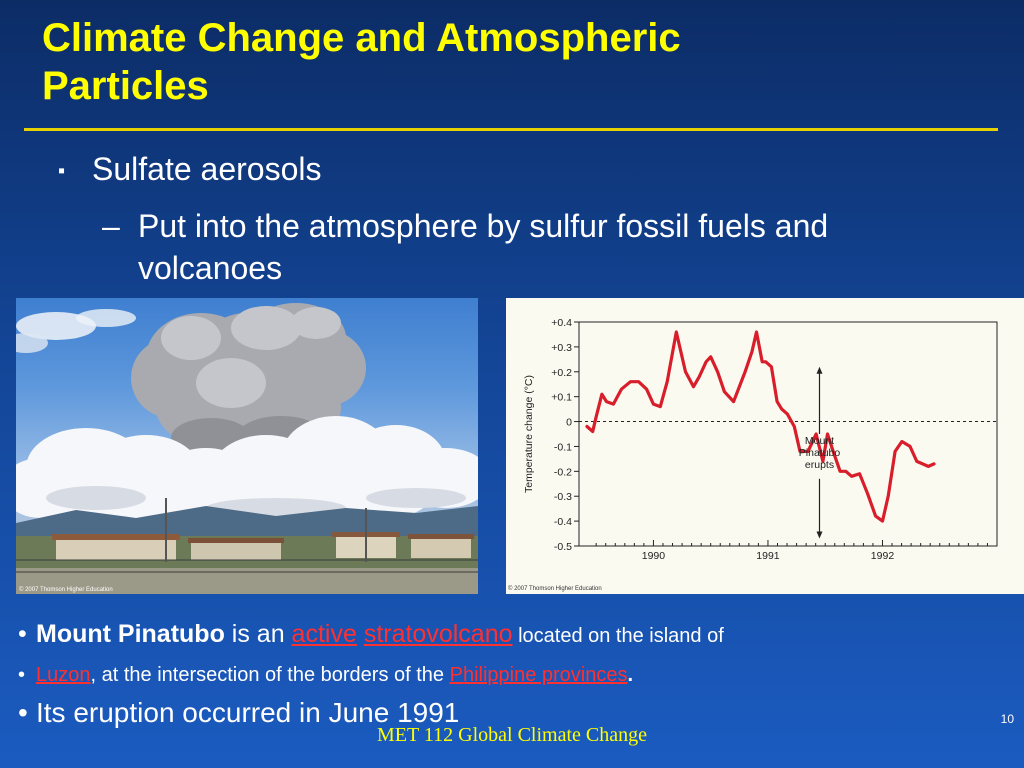 This screenshot has width=1024, height=768. What do you see at coordinates (819, 441) in the screenshot?
I see `annotation-line-1: Mount` at bounding box center [819, 441].